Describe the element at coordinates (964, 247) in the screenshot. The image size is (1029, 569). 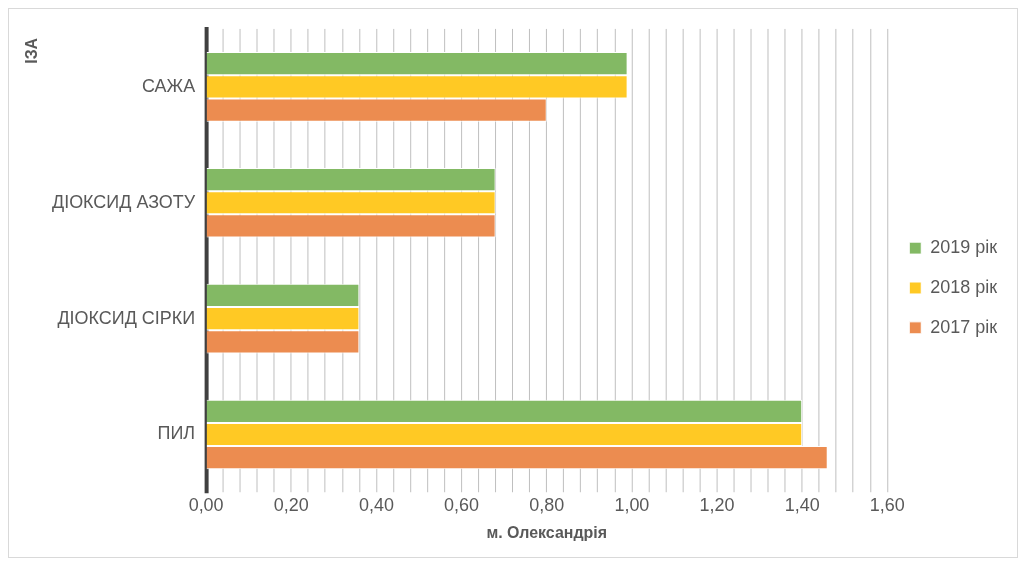
I see `legend-label: 2019 рік` at that location.